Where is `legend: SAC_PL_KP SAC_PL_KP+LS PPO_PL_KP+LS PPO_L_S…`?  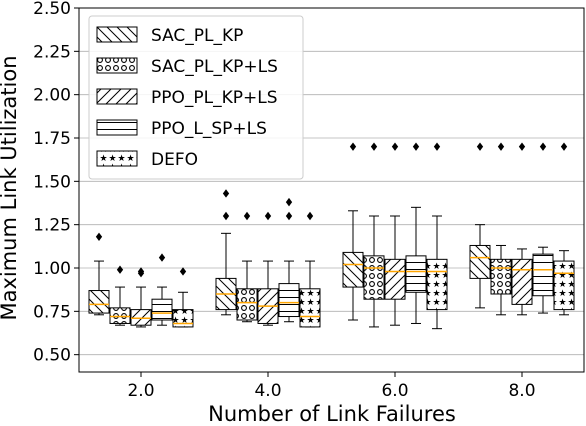
legend: SAC_PL_KP SAC_PL_KP+LS PPO_PL_KP+LS PPO_L_S… is located at coordinates (196, 97).